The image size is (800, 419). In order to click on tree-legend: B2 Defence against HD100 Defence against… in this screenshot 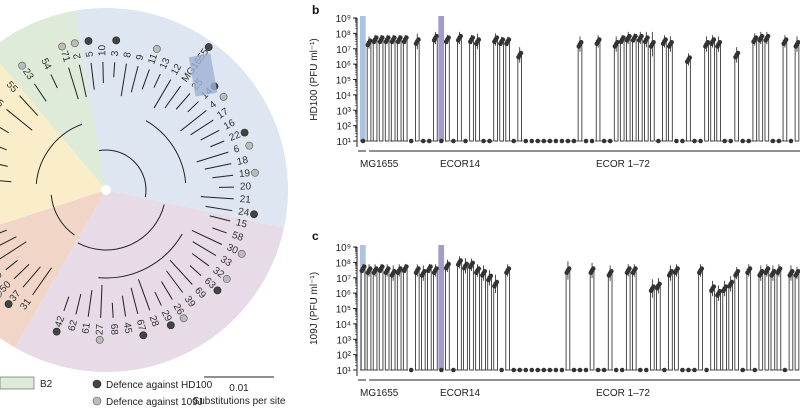, I will do `click(143, 392)`.